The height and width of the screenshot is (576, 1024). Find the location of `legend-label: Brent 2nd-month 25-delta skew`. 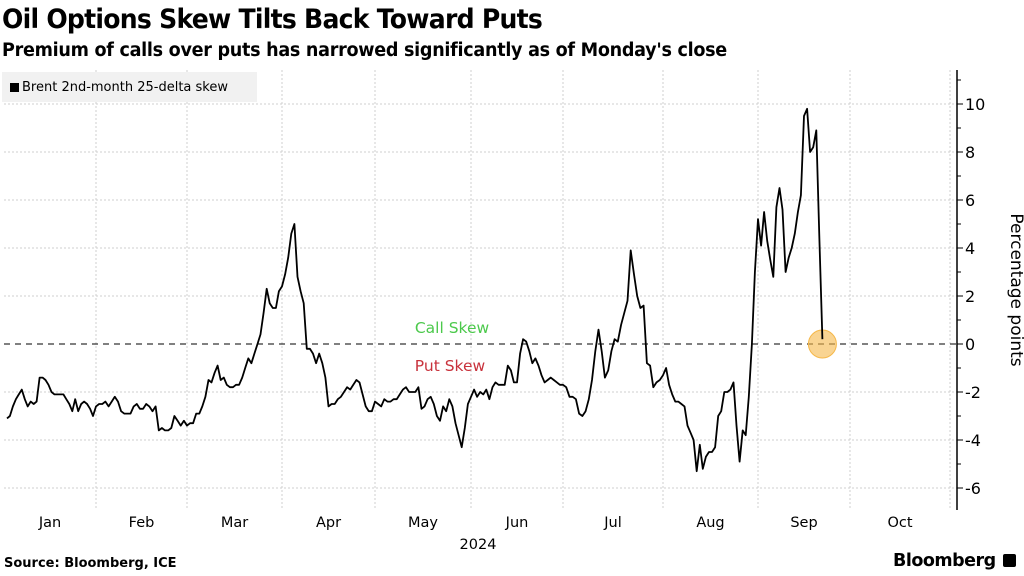

legend-label: Brent 2nd-month 25-delta skew is located at coordinates (125, 87).